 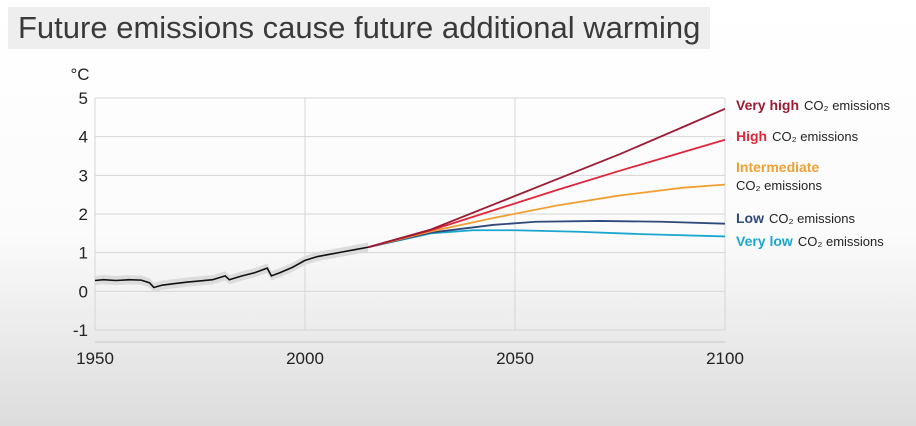 What do you see at coordinates (797, 136) in the screenshot?
I see `series-label-high: High CO₂ emissions` at bounding box center [797, 136].